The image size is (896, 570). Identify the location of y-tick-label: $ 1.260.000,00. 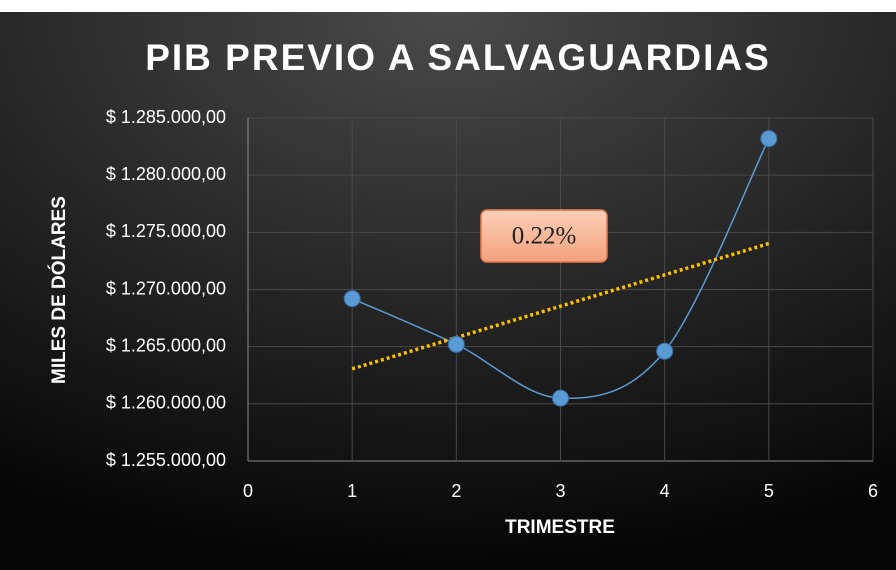
(166, 403).